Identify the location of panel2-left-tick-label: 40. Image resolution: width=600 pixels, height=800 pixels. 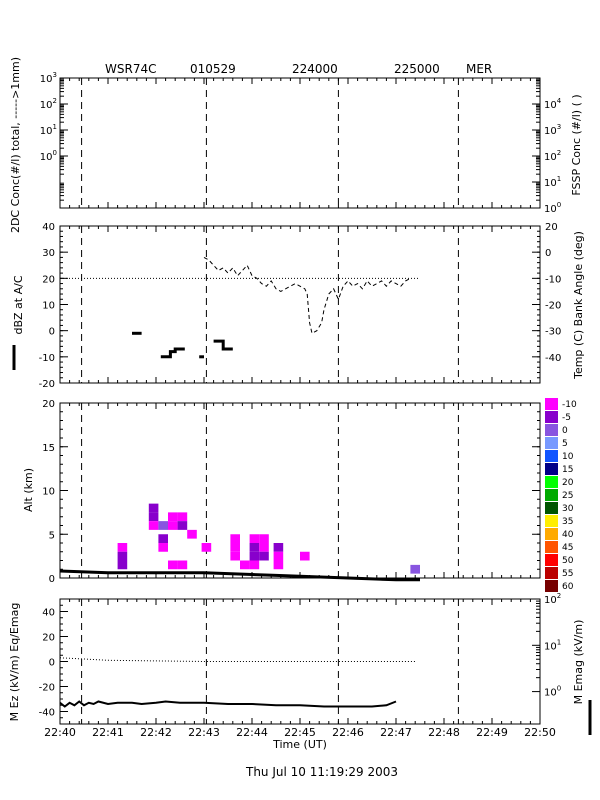
(48, 227).